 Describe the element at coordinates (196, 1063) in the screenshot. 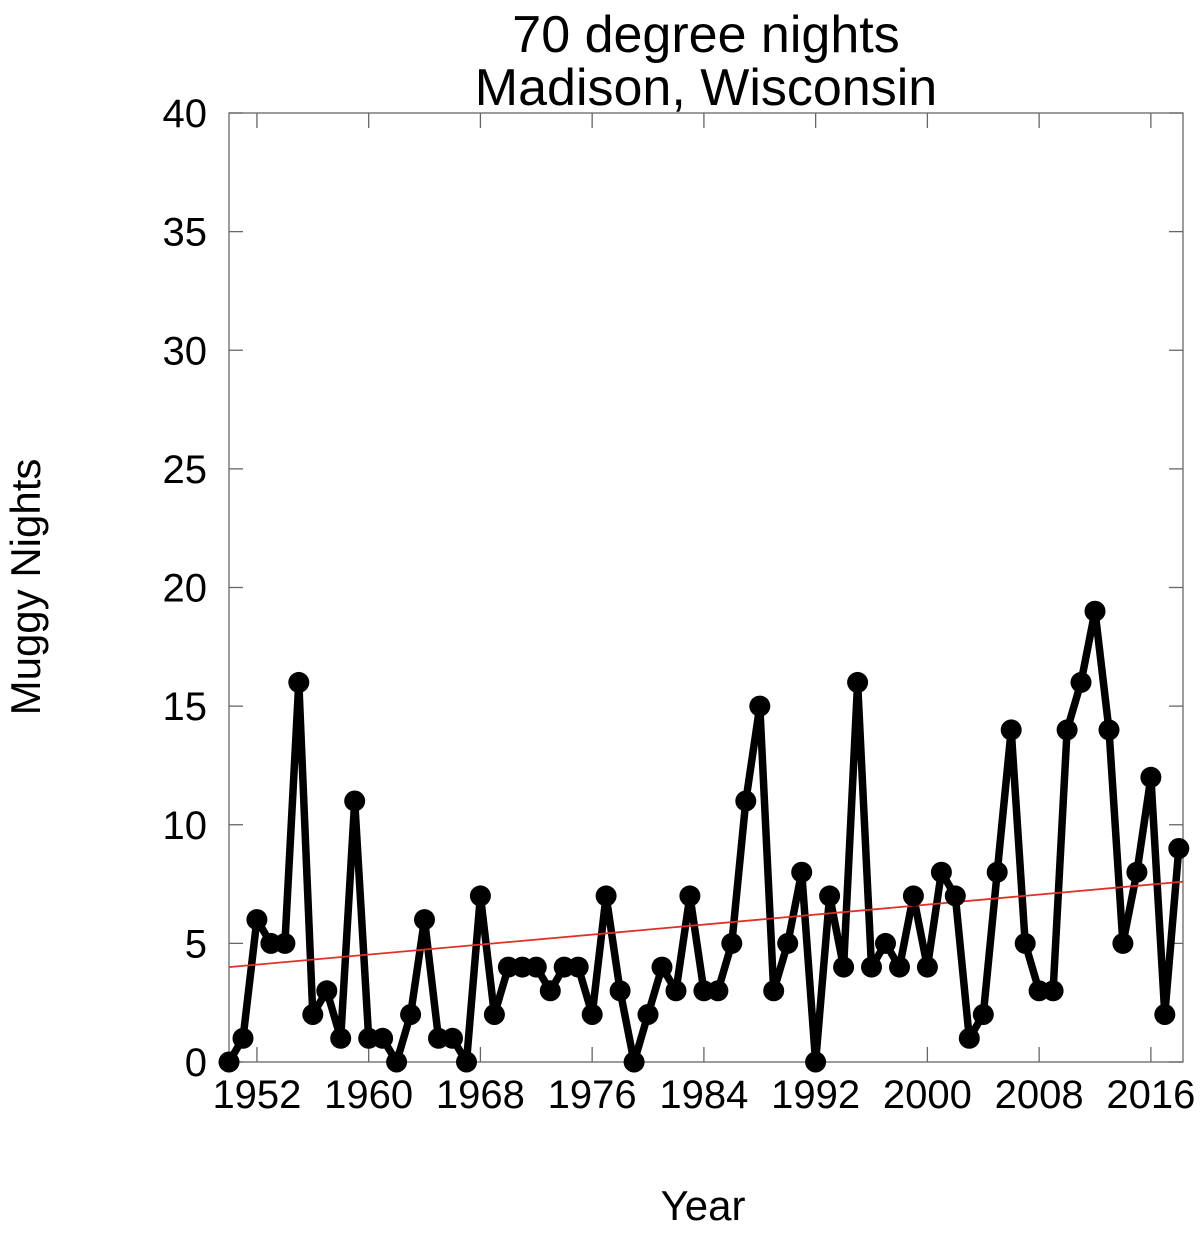

I see `y-tick-label: 0` at that location.